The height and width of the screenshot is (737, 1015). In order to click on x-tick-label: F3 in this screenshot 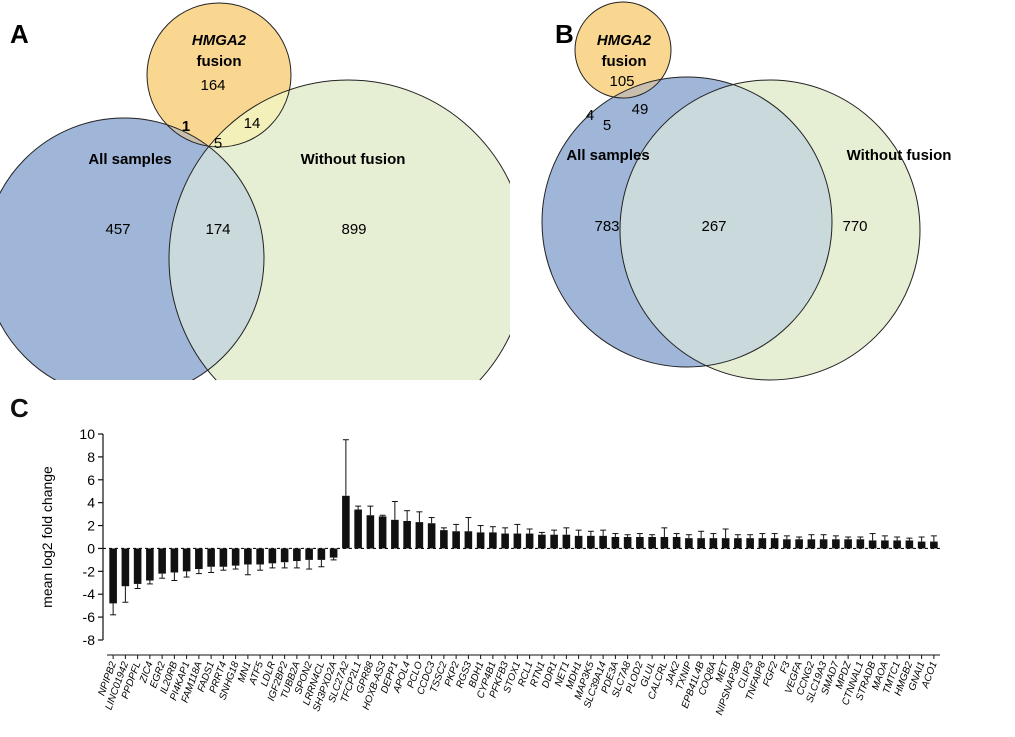, I will do `click(785, 667)`.